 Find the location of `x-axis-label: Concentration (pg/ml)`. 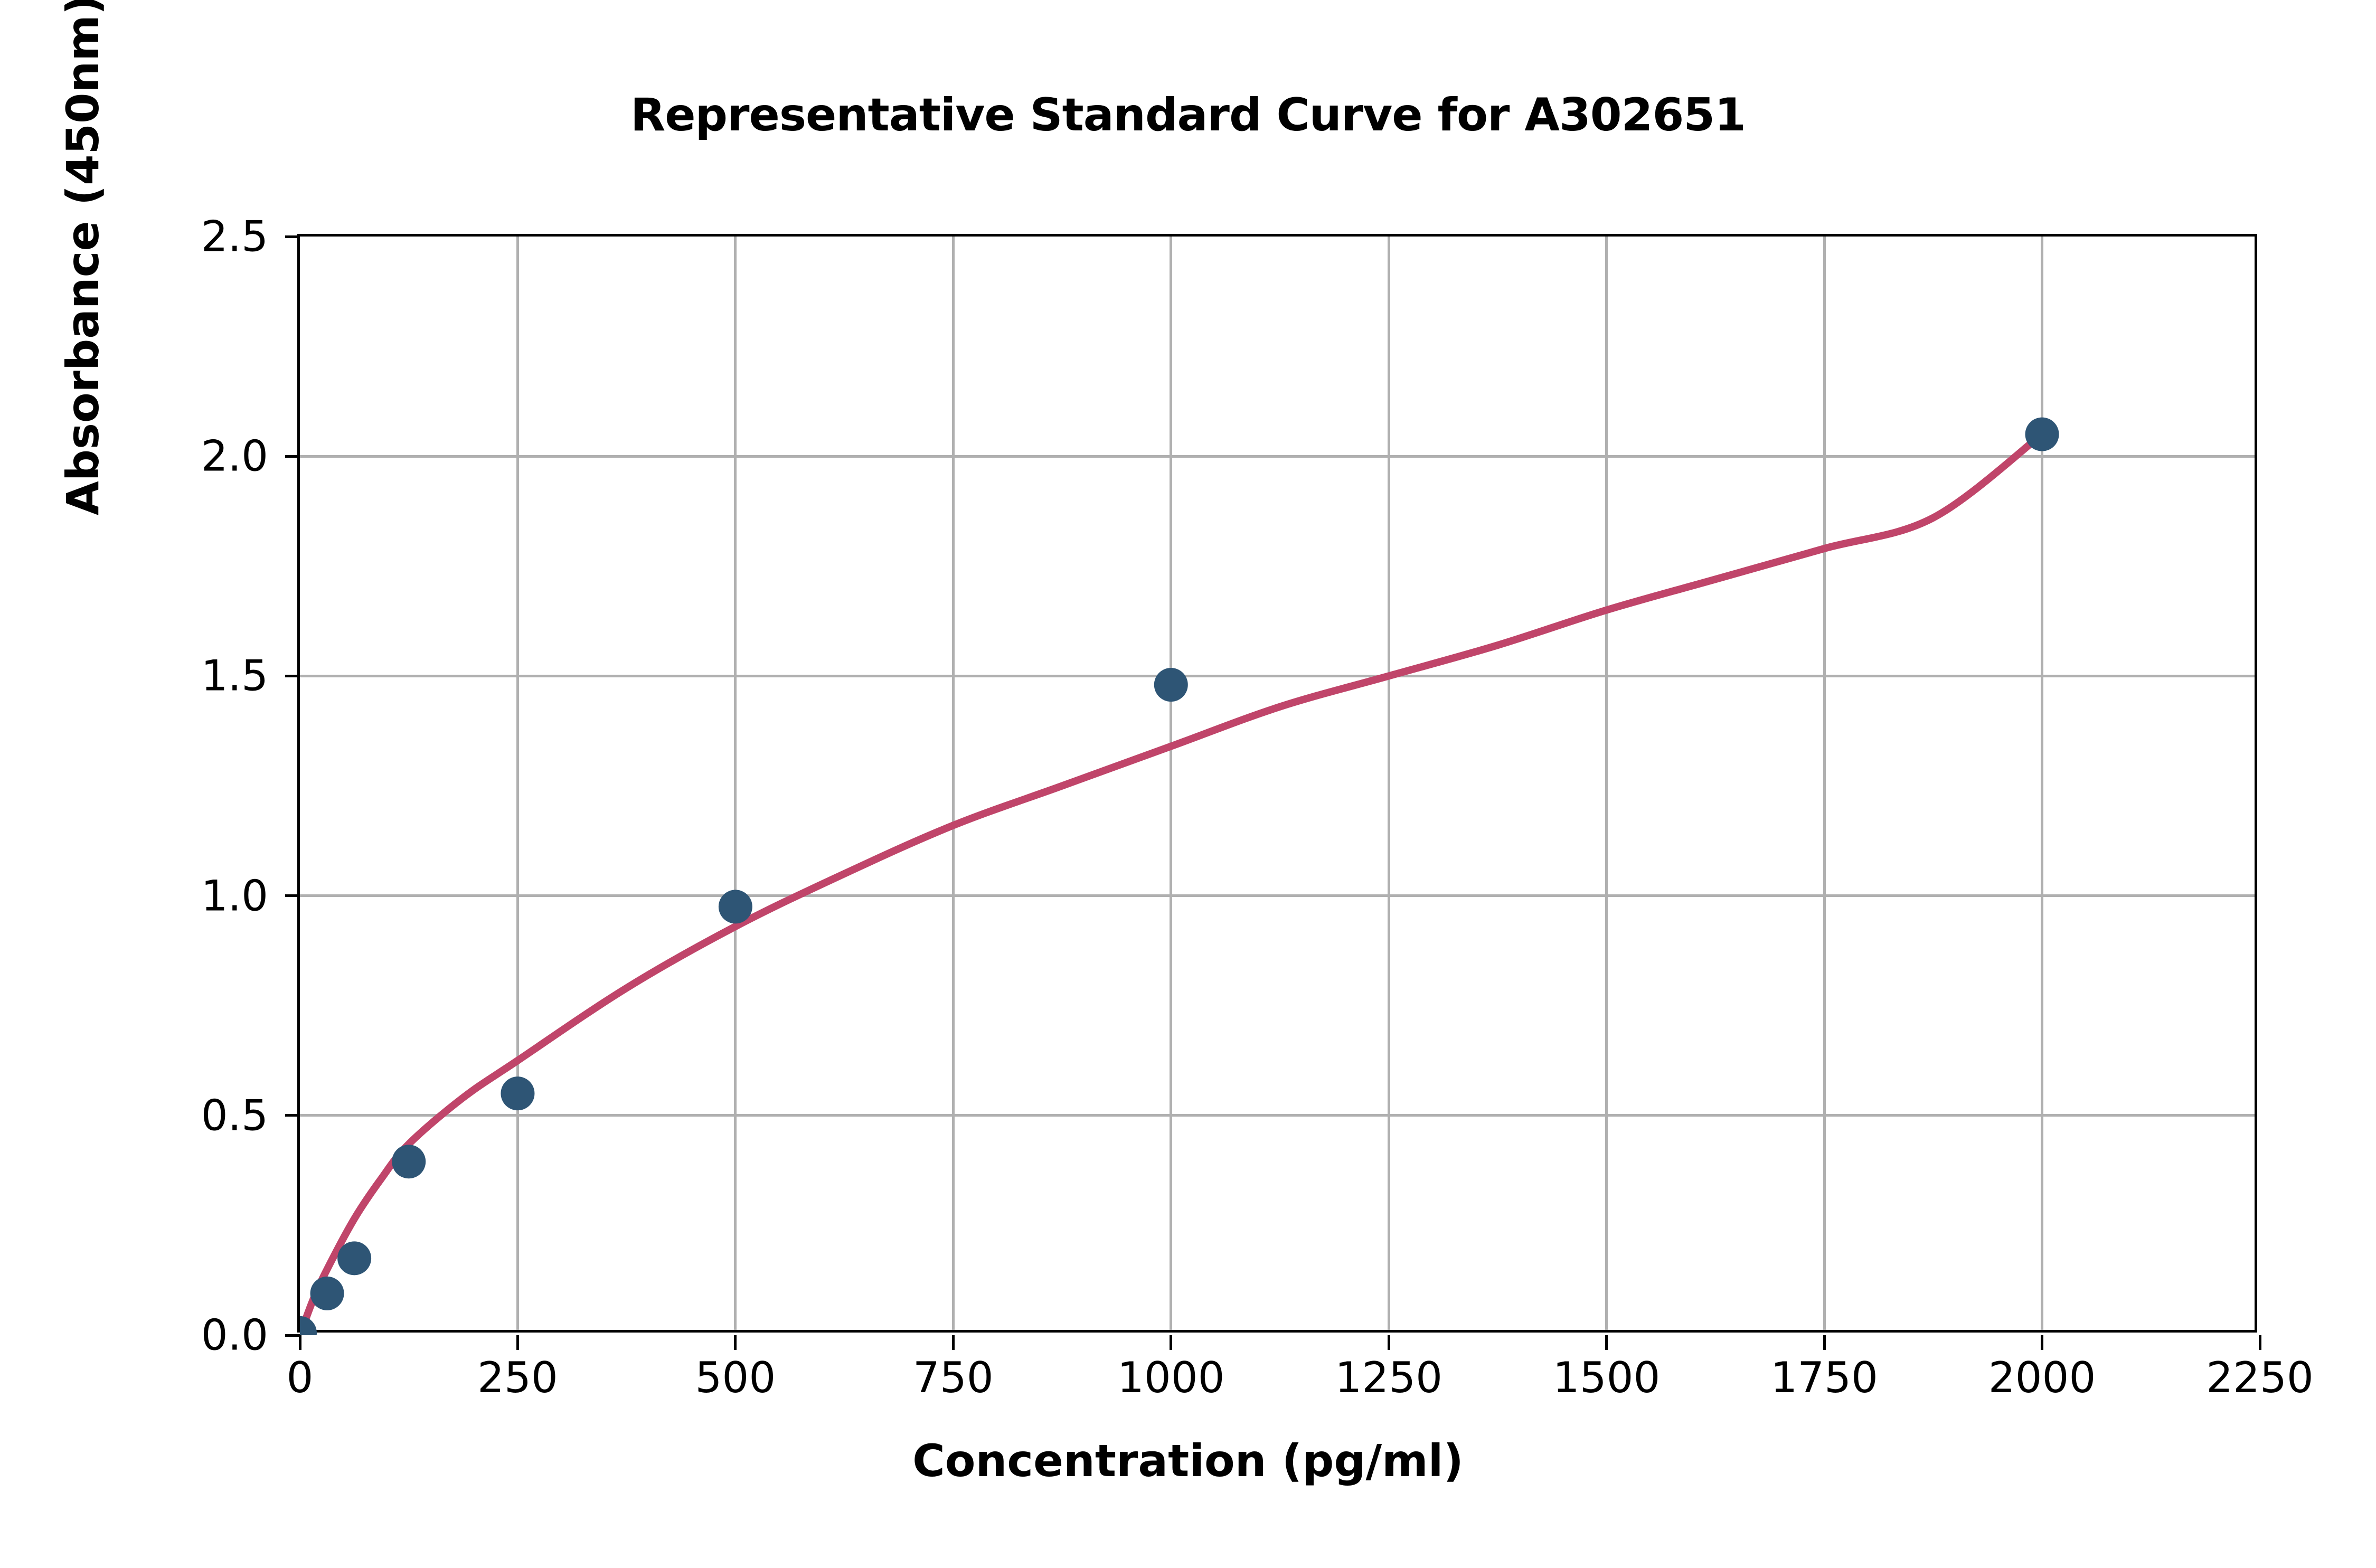

x-axis-label: Concentration (pg/ml) is located at coordinates (1188, 1461).